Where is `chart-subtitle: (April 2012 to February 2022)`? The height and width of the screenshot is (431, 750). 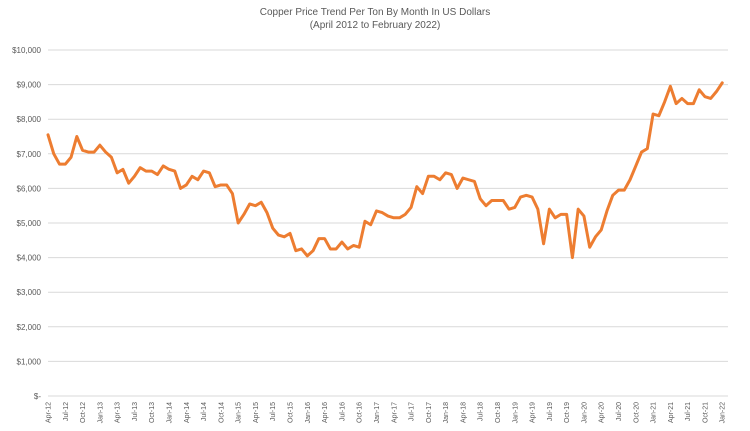 chart-subtitle: (April 2012 to February 2022) is located at coordinates (375, 25).